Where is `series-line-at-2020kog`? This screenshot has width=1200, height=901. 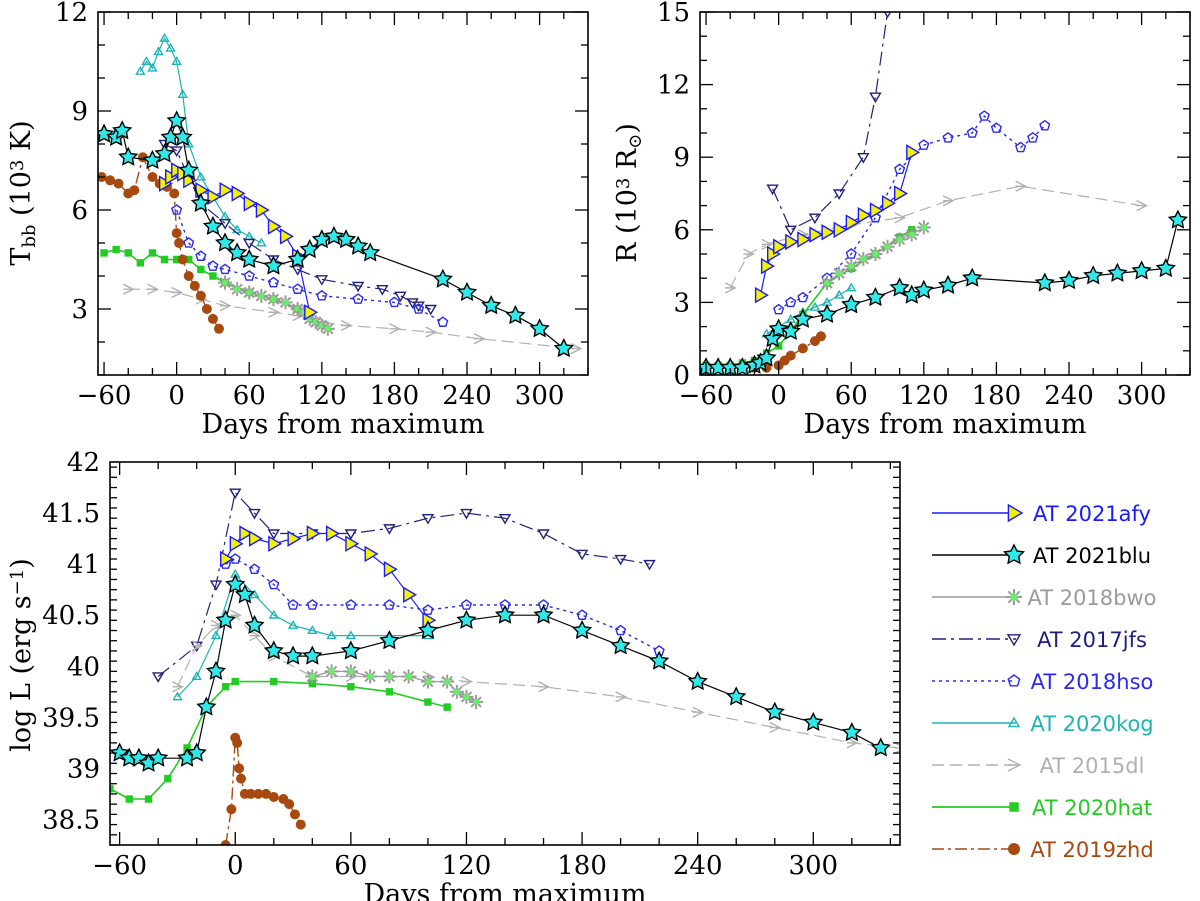
series-line-at-2020kog is located at coordinates (302, 635).